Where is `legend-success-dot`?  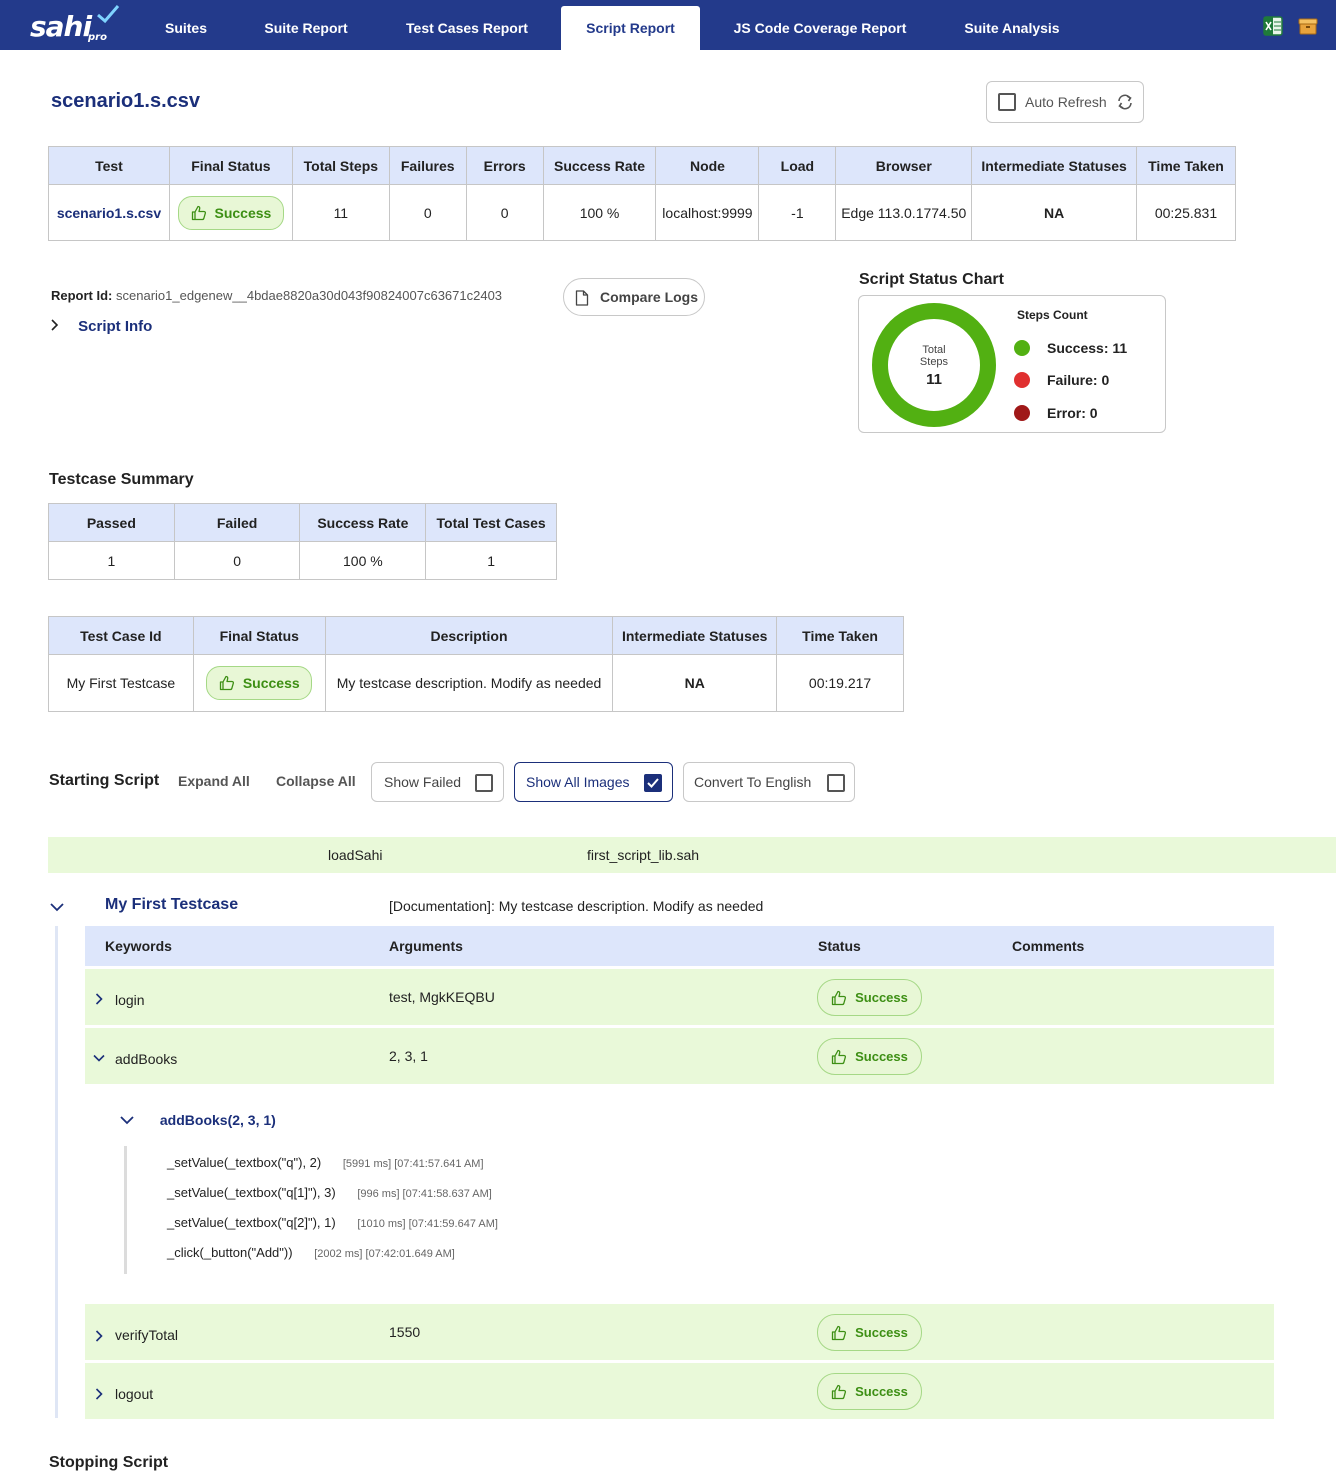
legend-success-dot is located at coordinates (1022, 348).